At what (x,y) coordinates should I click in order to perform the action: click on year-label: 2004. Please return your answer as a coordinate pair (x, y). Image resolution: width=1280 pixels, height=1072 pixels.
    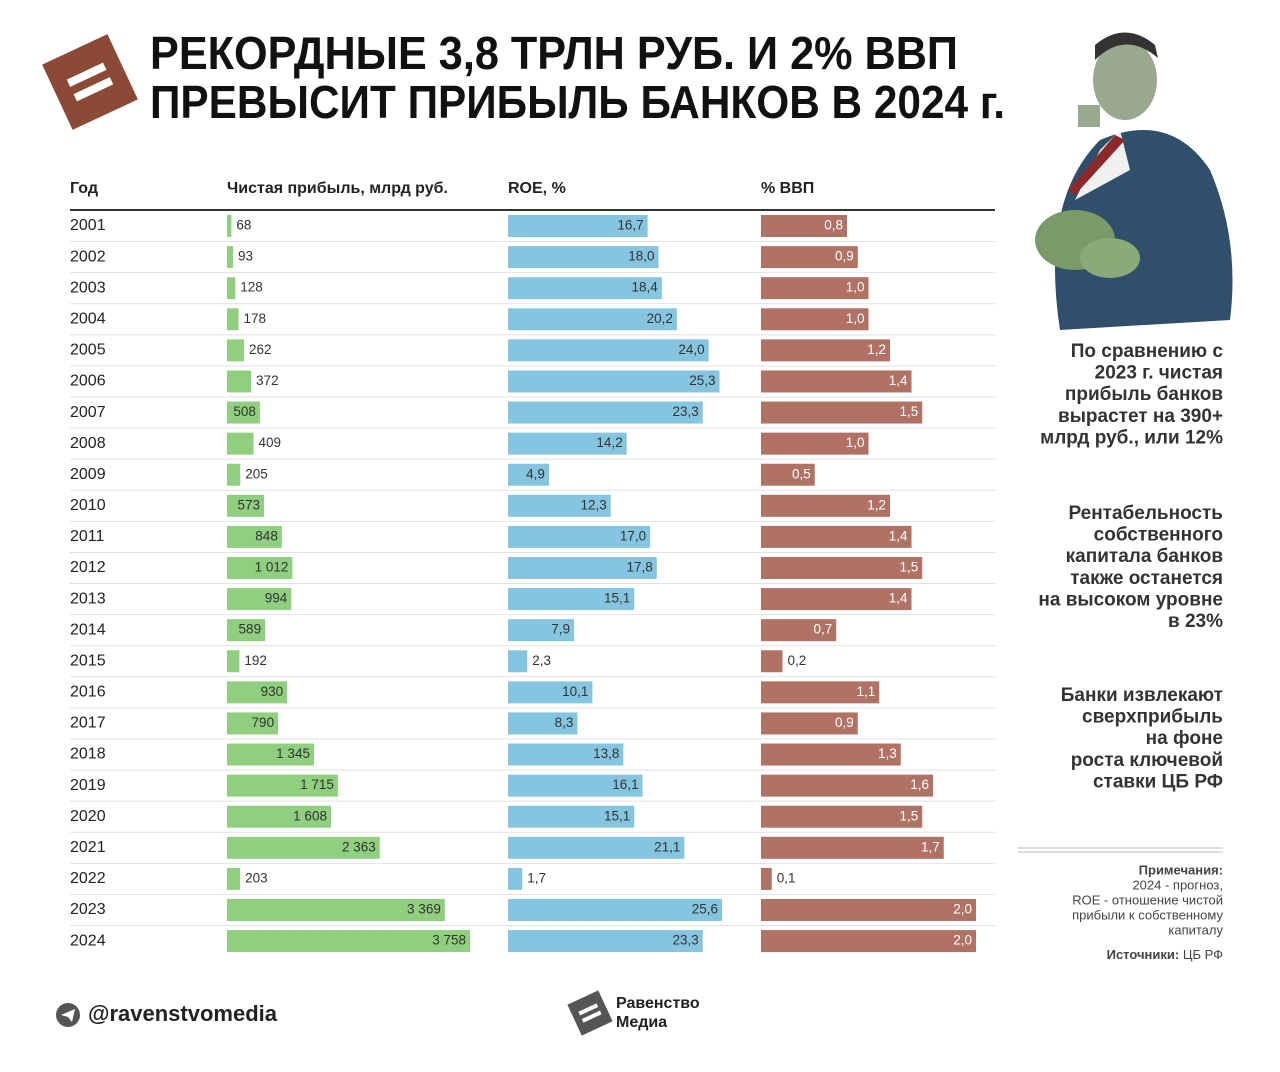
    Looking at the image, I should click on (88, 318).